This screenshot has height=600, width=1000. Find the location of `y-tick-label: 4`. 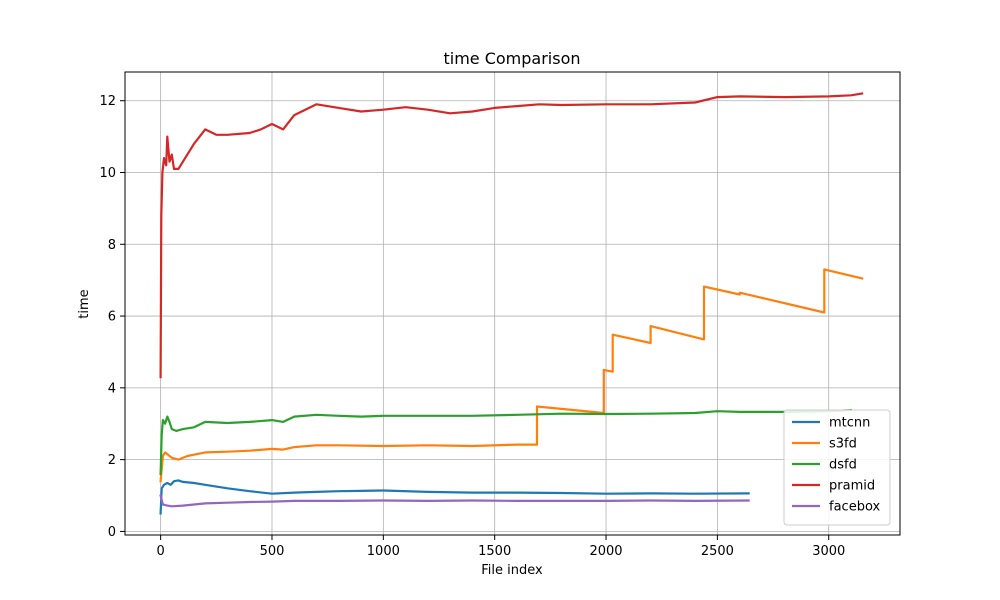

y-tick-label: 4 is located at coordinates (112, 388).